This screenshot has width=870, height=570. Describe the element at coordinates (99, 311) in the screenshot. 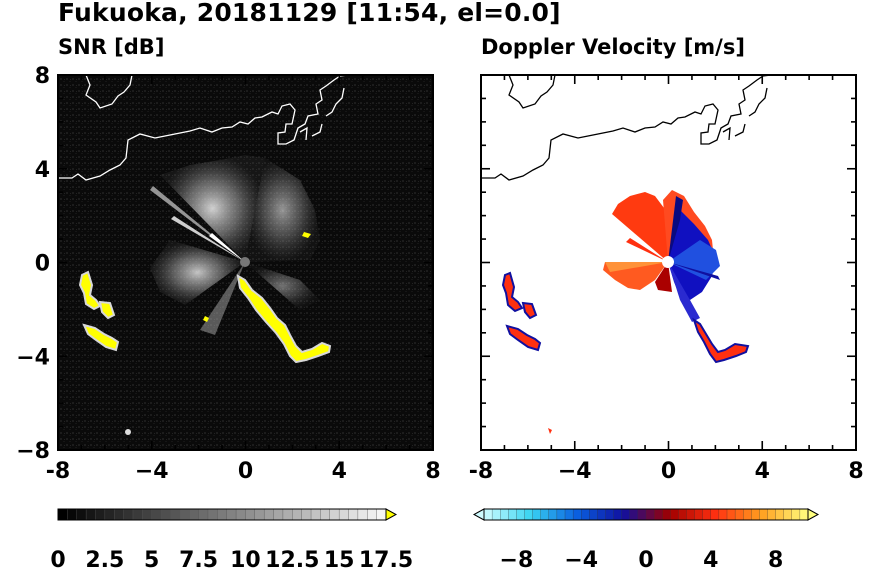

I see `snr-west-echo-band` at that location.